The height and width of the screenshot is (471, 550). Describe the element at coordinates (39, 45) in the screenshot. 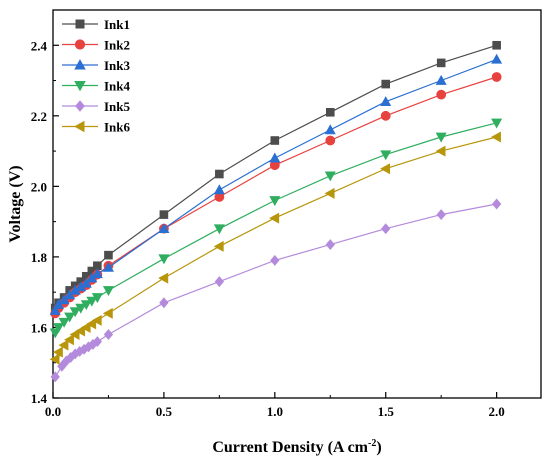

I see `y-tick-label: 2.4` at that location.